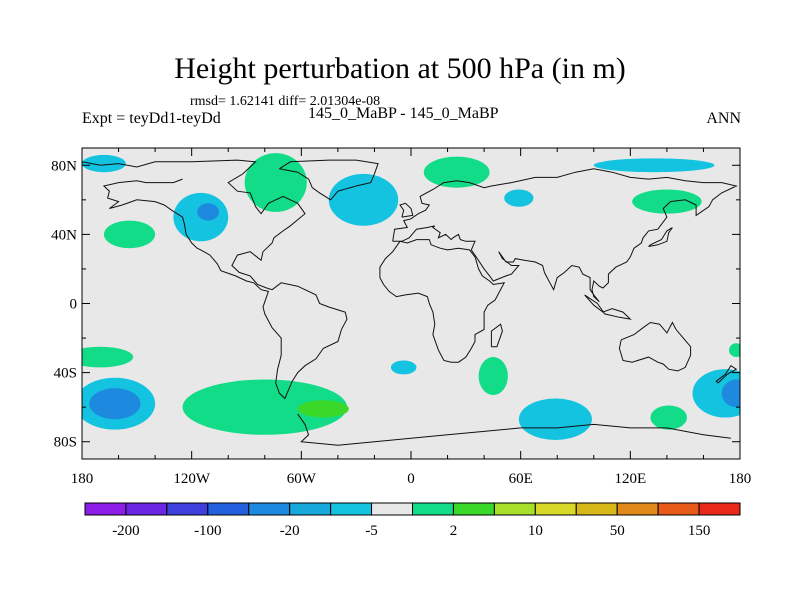 The height and width of the screenshot is (600, 800). I want to click on colorbar-label: -20, so click(290, 531).